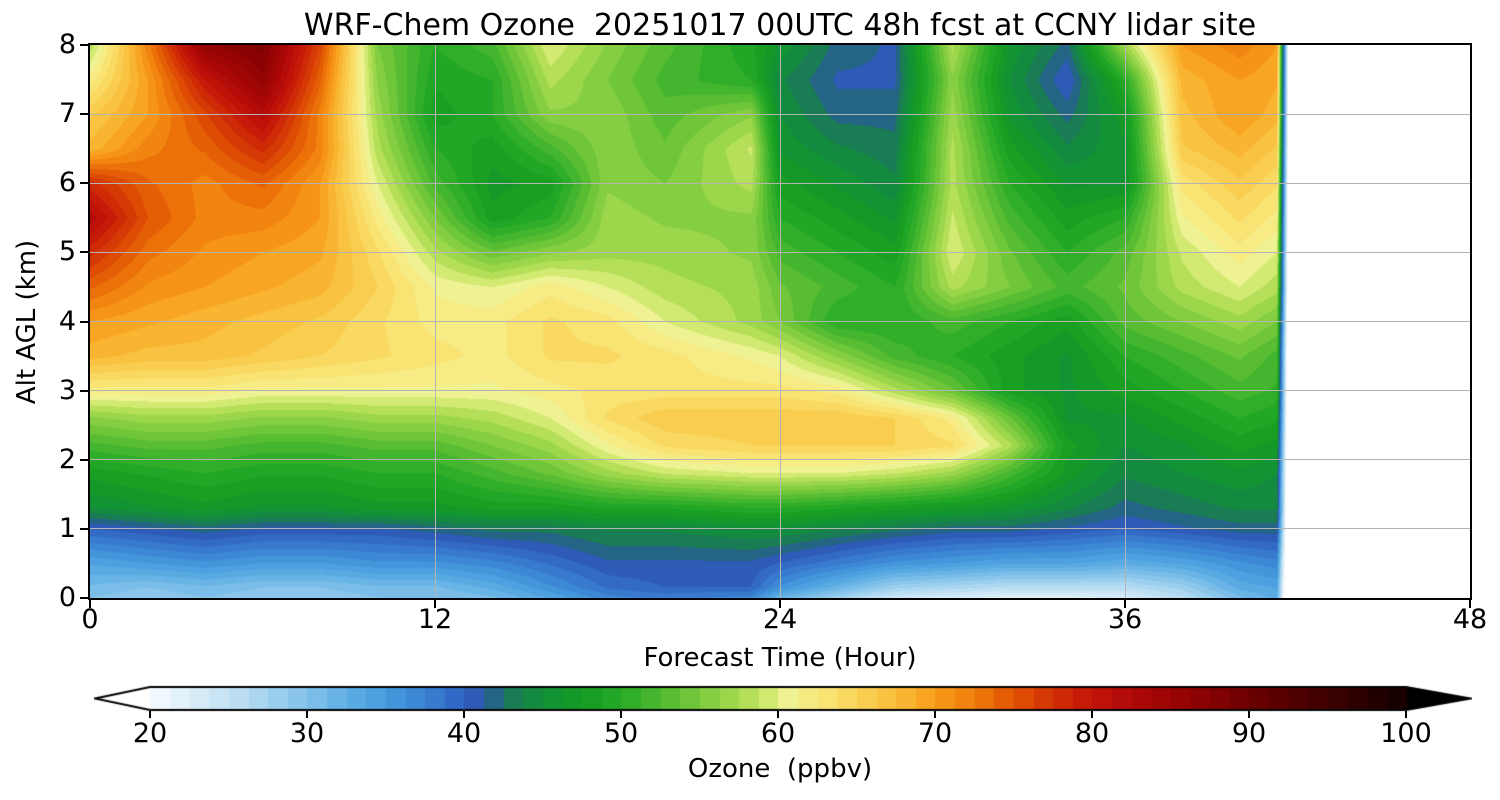 The height and width of the screenshot is (800, 1500). What do you see at coordinates (90, 619) in the screenshot?
I see `x-tick-label: 0` at bounding box center [90, 619].